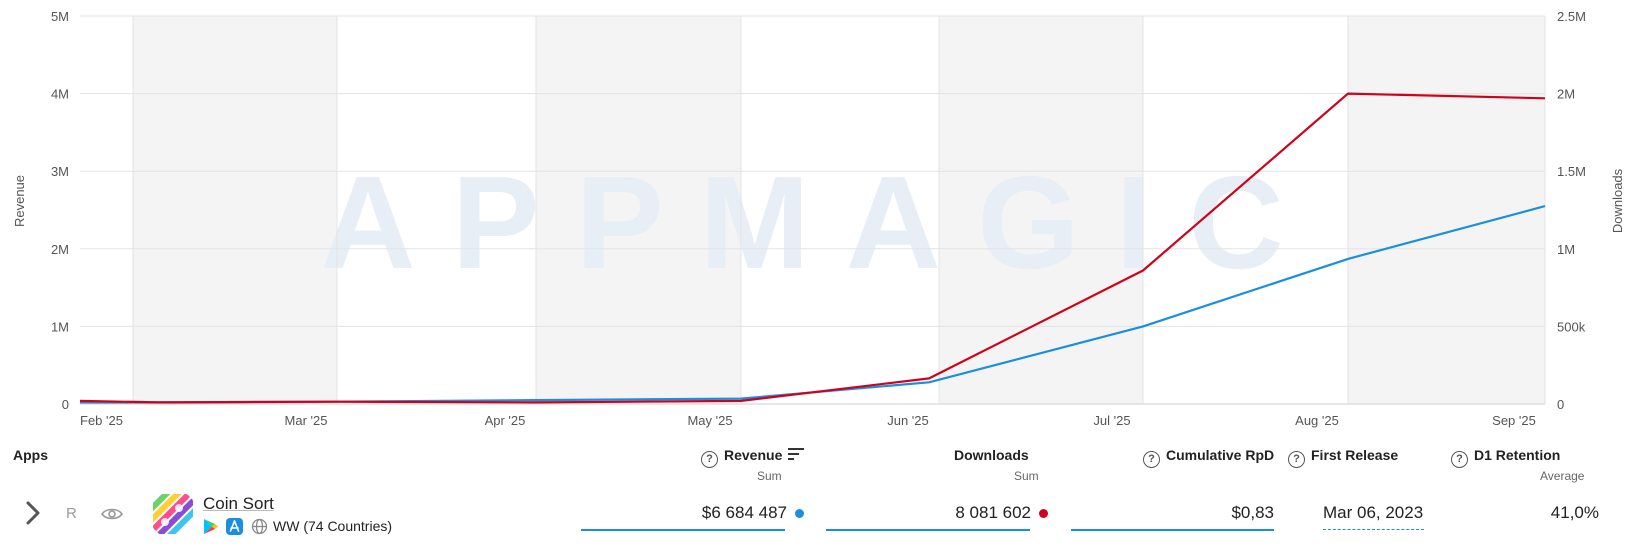  I want to click on revenue-value: $6 684 487, so click(744, 512).